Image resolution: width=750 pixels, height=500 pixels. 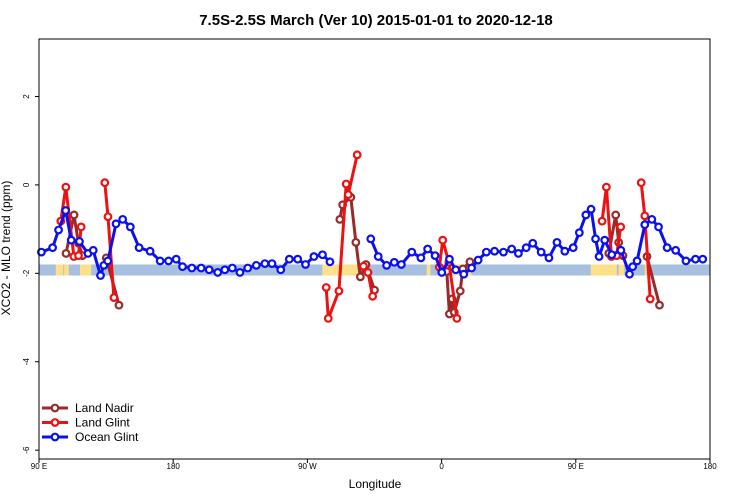 What do you see at coordinates (6, 248) in the screenshot?
I see `y-axis-label: XCO2 - MLO trend (ppm)` at bounding box center [6, 248].